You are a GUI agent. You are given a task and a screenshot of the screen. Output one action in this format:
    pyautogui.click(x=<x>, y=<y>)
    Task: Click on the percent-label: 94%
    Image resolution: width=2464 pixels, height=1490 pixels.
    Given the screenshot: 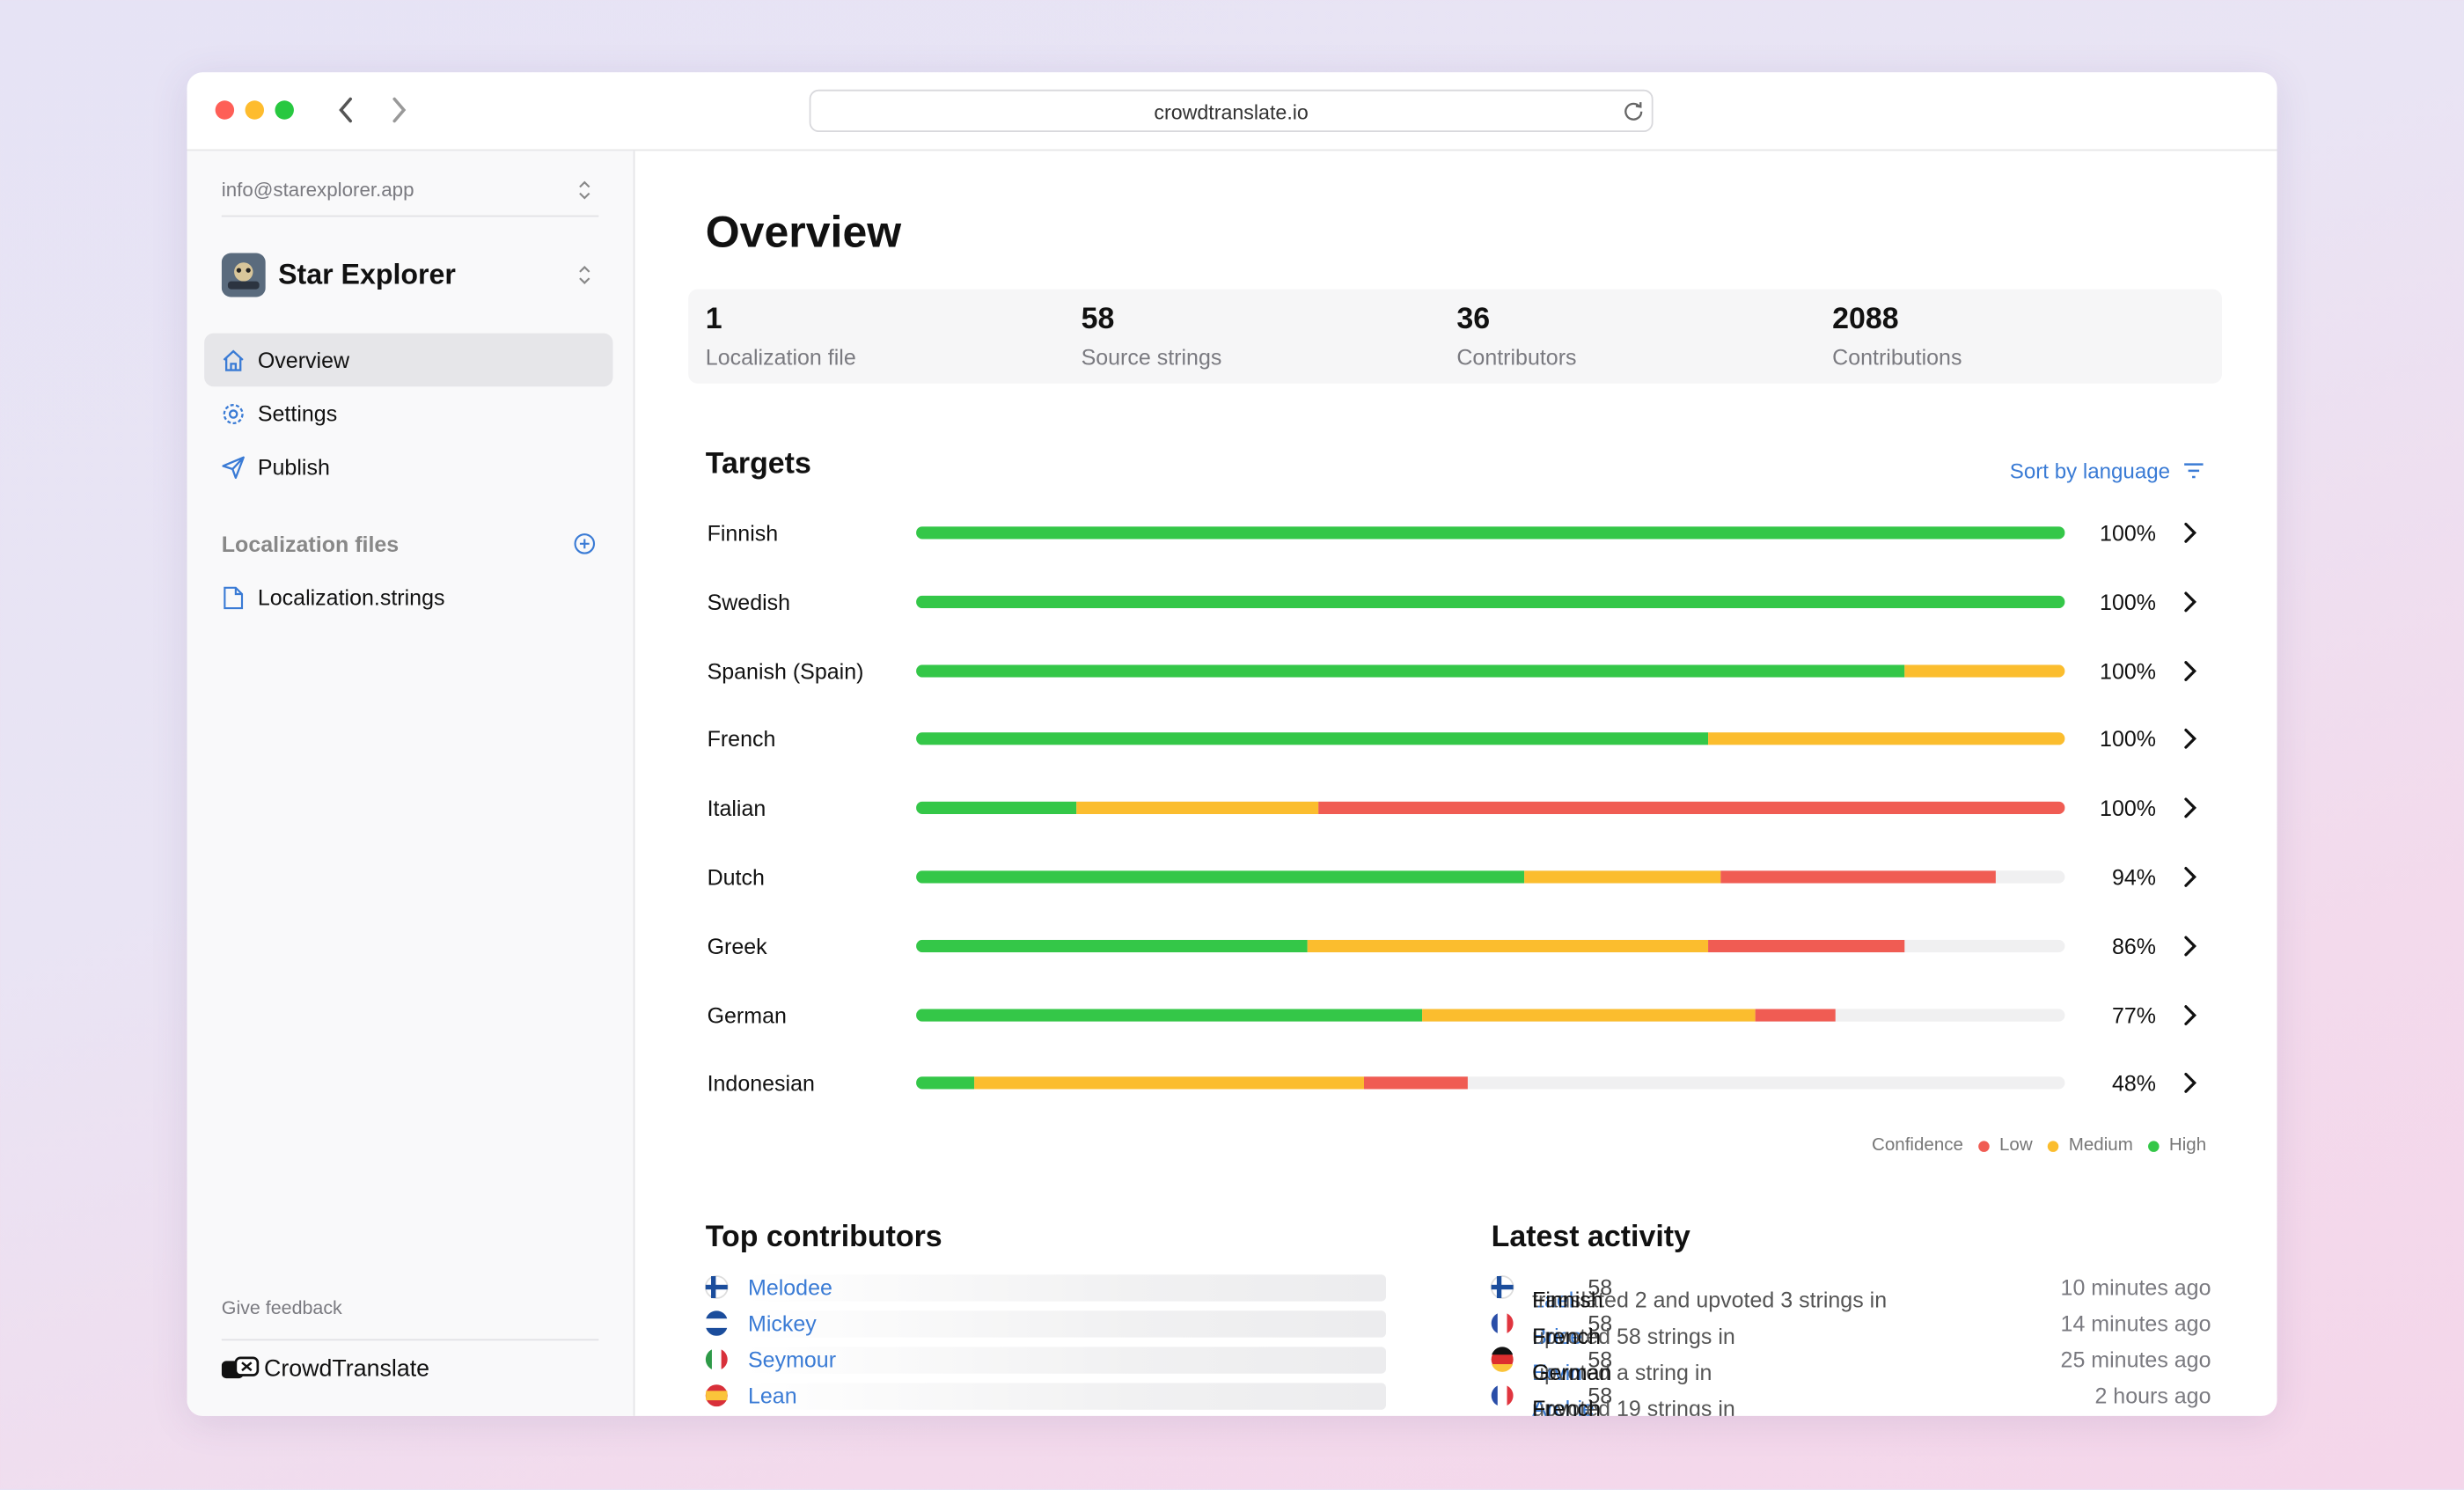 What is the action you would take?
    pyautogui.click(x=2134, y=877)
    